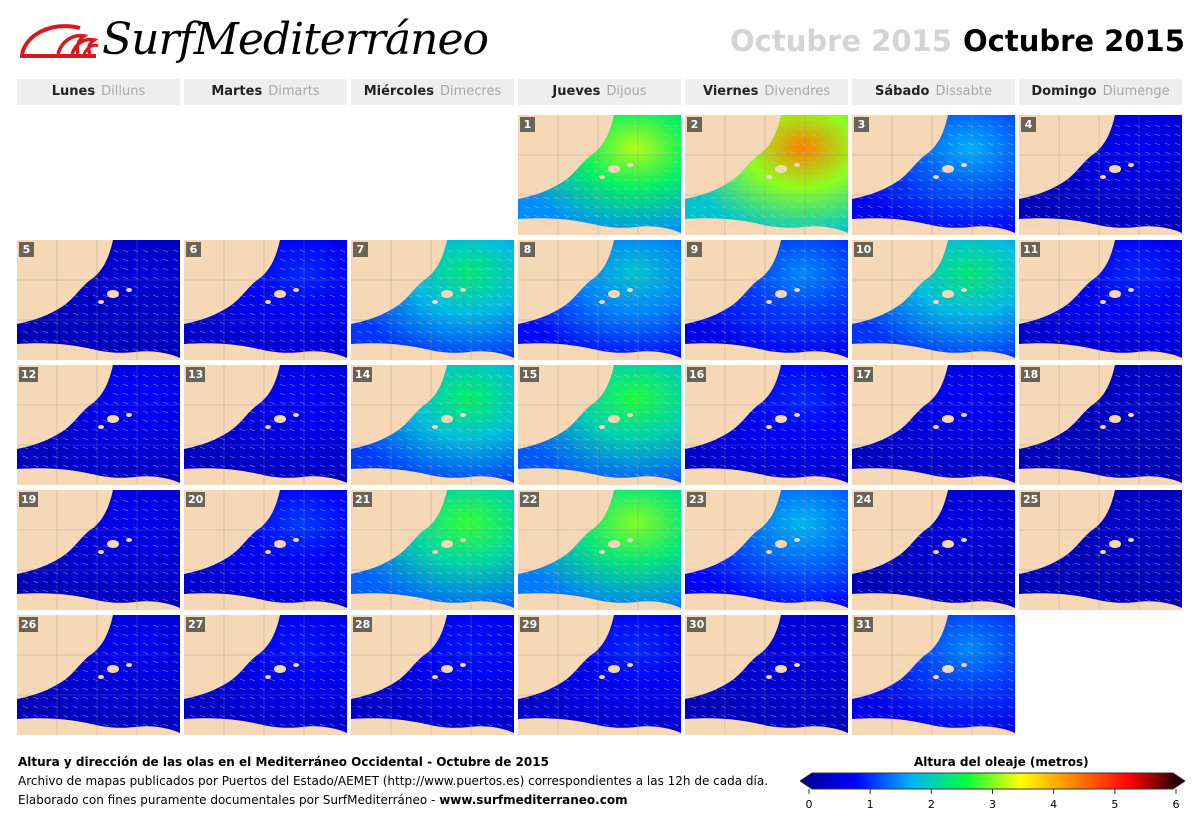  What do you see at coordinates (98, 300) in the screenshot?
I see `day-map-tile: 5` at bounding box center [98, 300].